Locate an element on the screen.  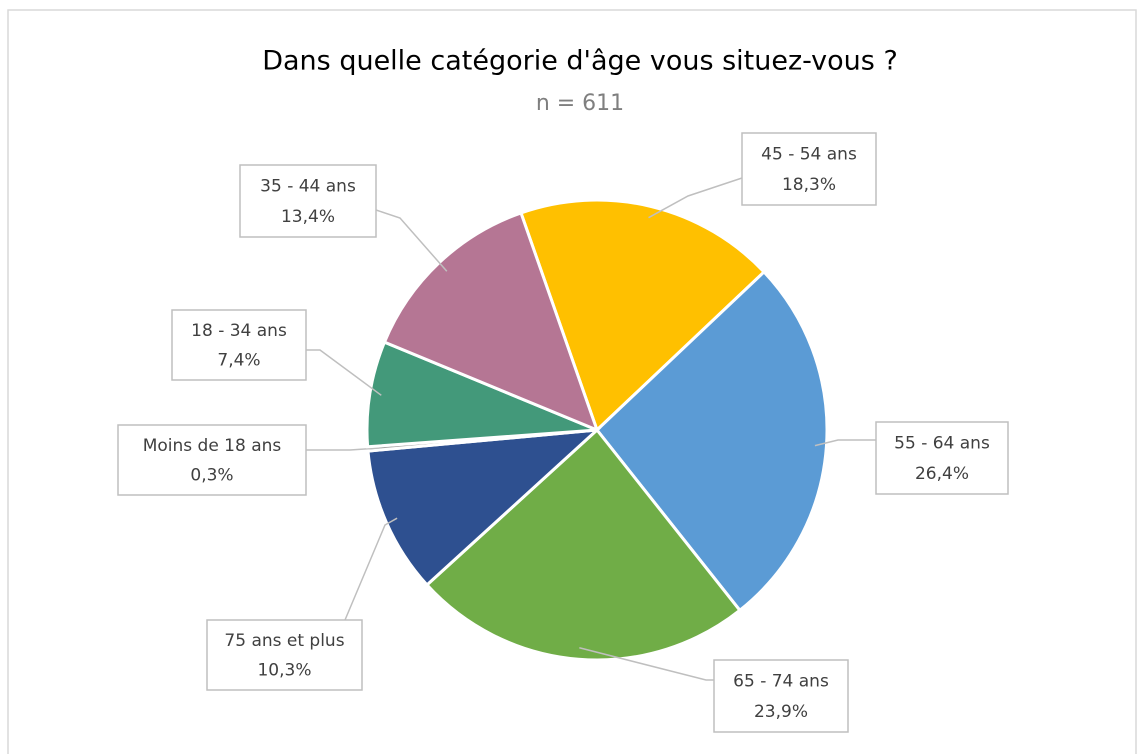
slice-category: 35 - 44 ans is located at coordinates (308, 187).